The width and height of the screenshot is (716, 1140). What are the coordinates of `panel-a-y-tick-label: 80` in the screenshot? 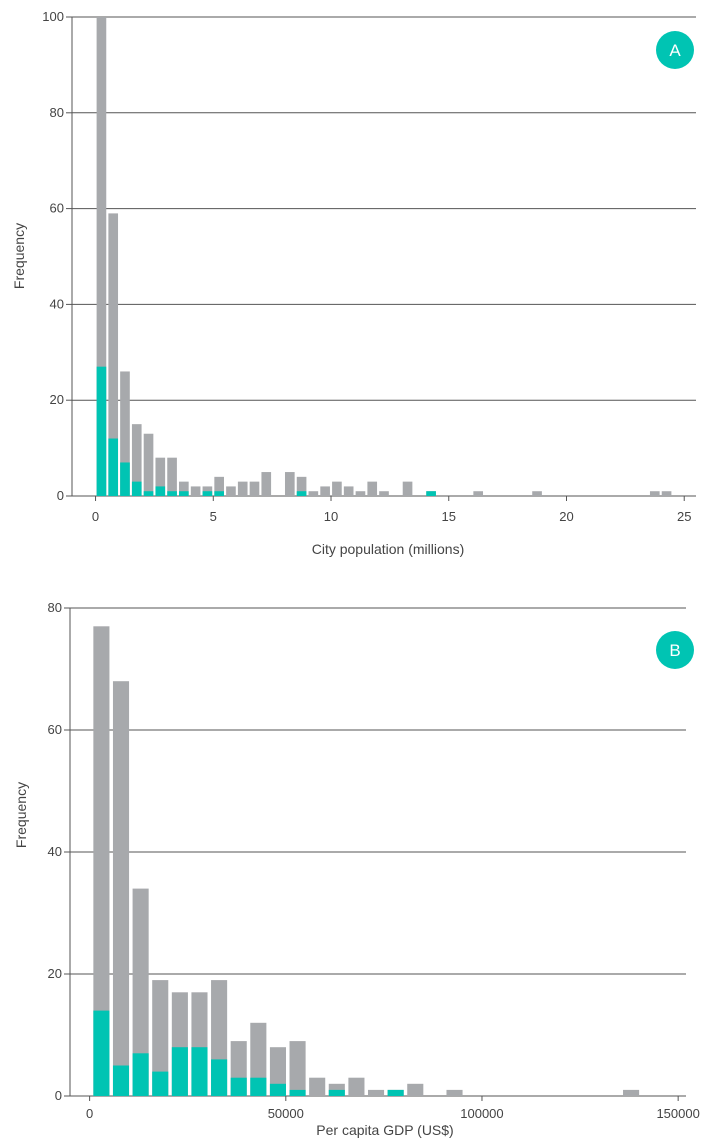 It's located at (57, 112).